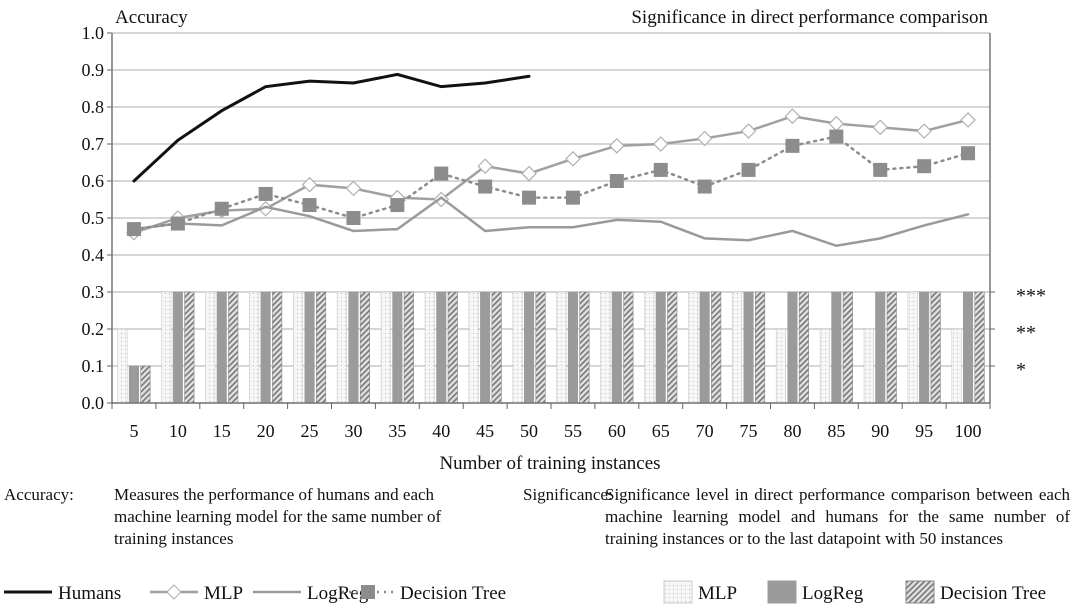 This screenshot has height=608, width=1080. Describe the element at coordinates (338, 593) in the screenshot. I see `legend-label-logreg: LogReg` at that location.